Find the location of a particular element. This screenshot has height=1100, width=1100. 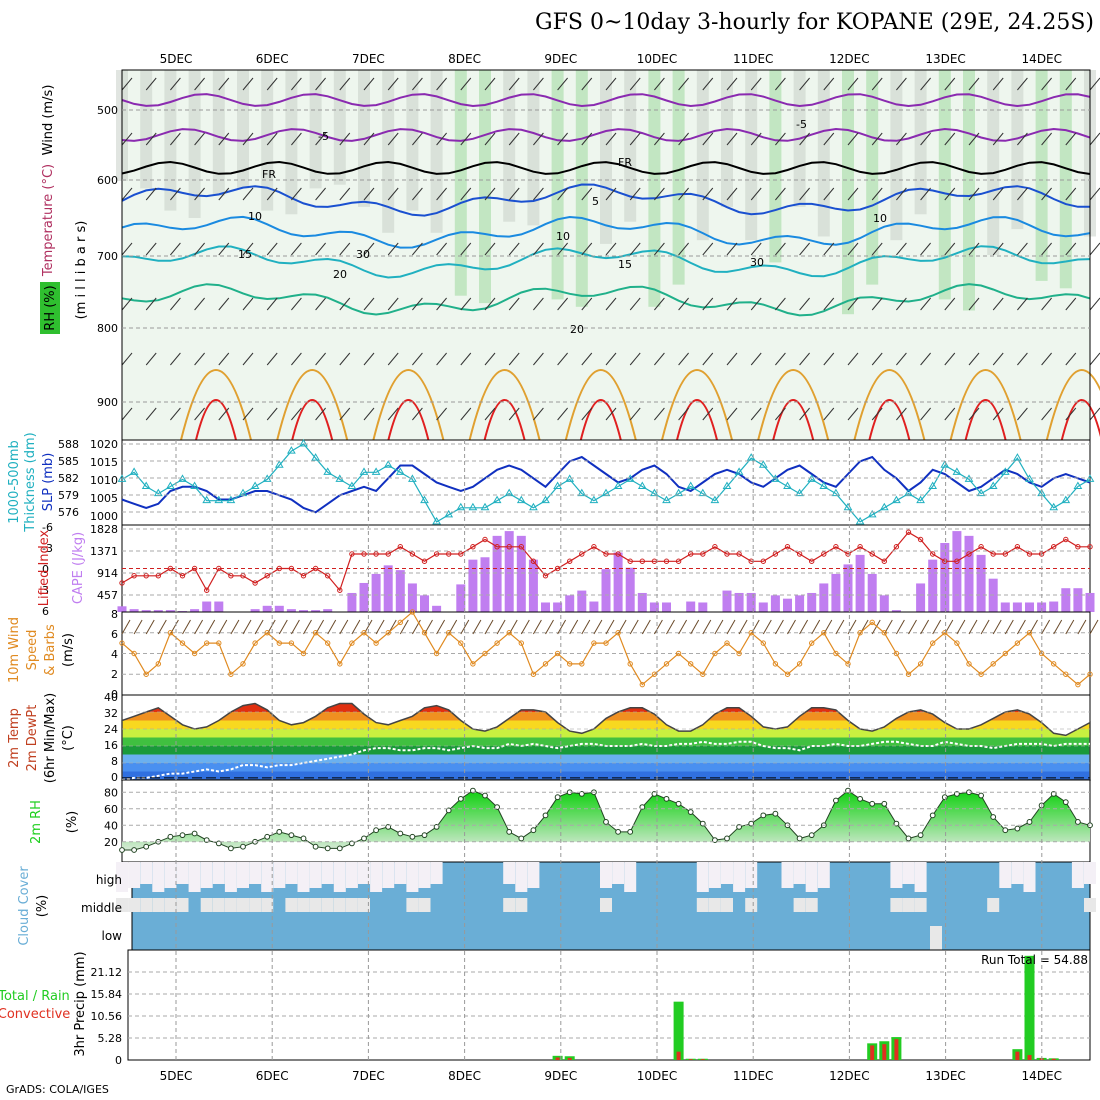

cloud-mid-gap is located at coordinates (751, 905).